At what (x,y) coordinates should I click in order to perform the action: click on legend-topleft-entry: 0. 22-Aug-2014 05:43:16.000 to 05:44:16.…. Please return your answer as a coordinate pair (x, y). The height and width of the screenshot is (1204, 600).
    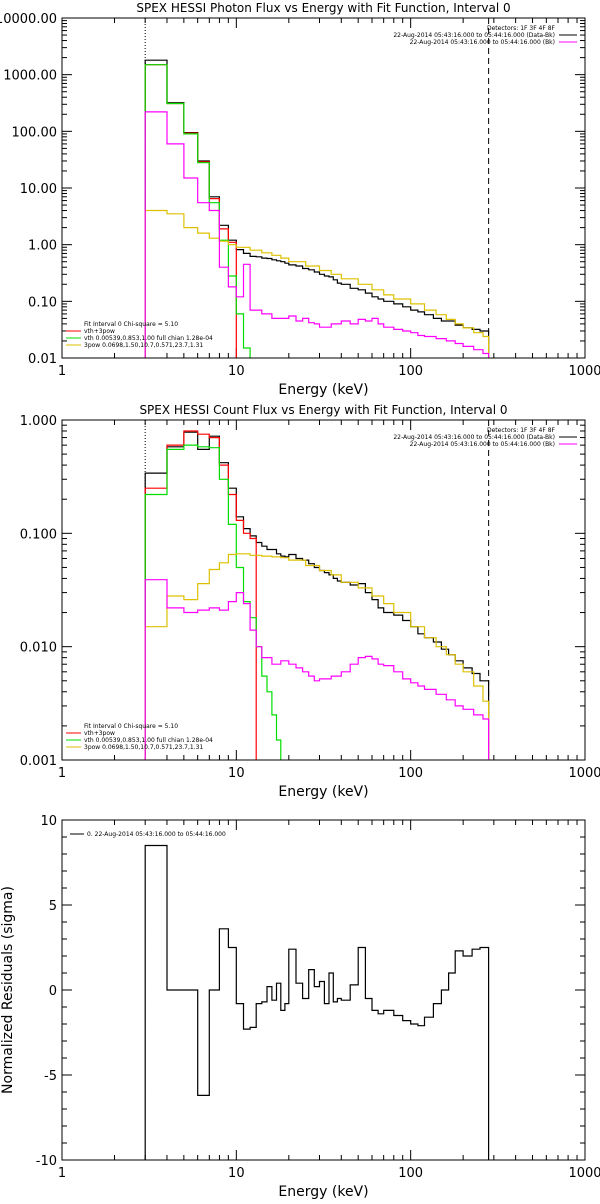
    Looking at the image, I should click on (156, 834).